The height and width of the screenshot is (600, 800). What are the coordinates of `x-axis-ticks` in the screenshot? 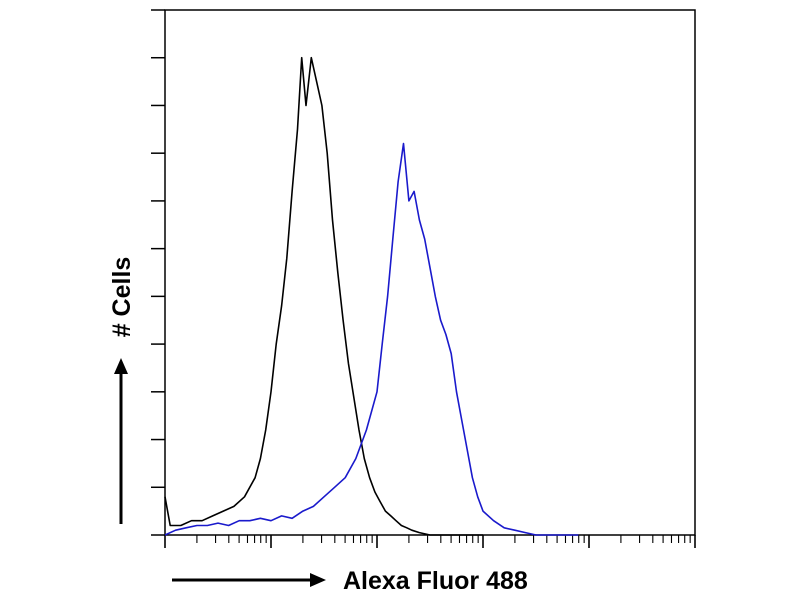 It's located at (430, 541).